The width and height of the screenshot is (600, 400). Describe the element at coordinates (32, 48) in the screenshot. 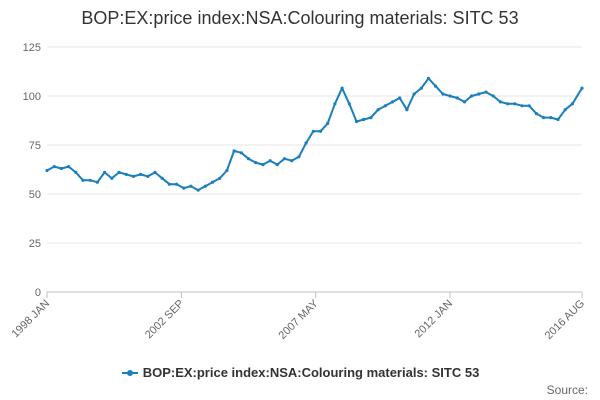

I see `y-tick-label: 125` at that location.